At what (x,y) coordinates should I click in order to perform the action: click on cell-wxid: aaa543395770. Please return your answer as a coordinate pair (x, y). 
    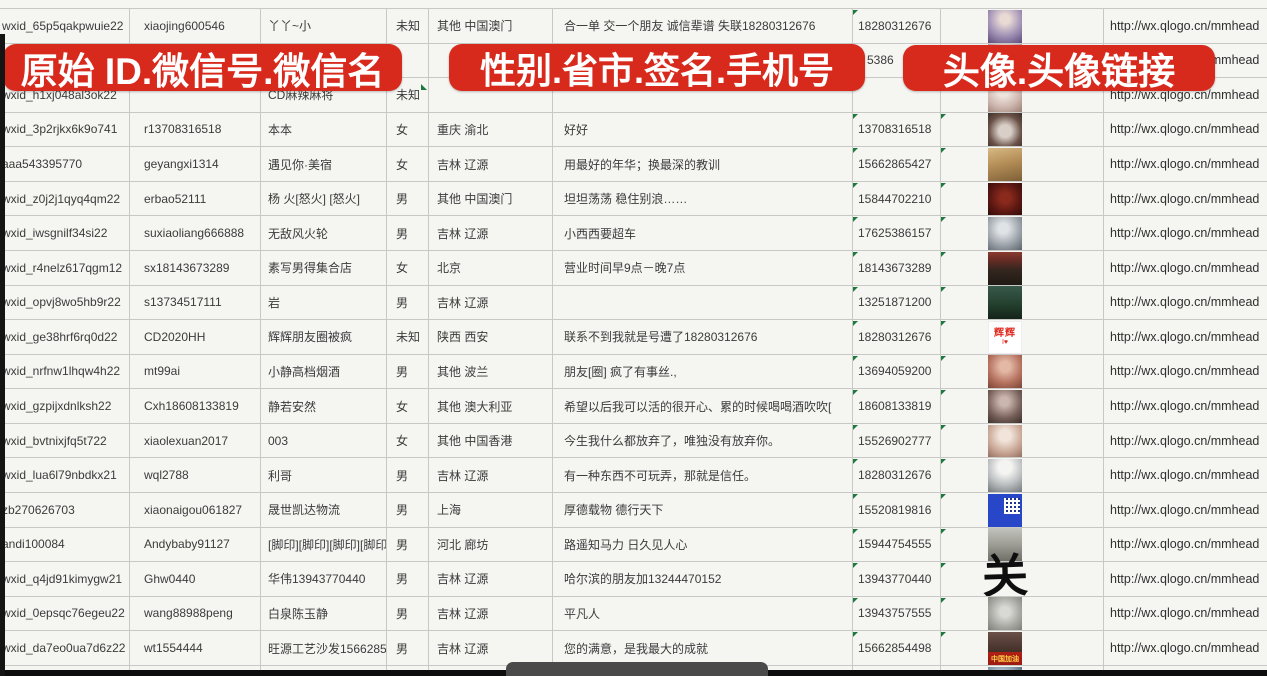
    Looking at the image, I should click on (42, 164).